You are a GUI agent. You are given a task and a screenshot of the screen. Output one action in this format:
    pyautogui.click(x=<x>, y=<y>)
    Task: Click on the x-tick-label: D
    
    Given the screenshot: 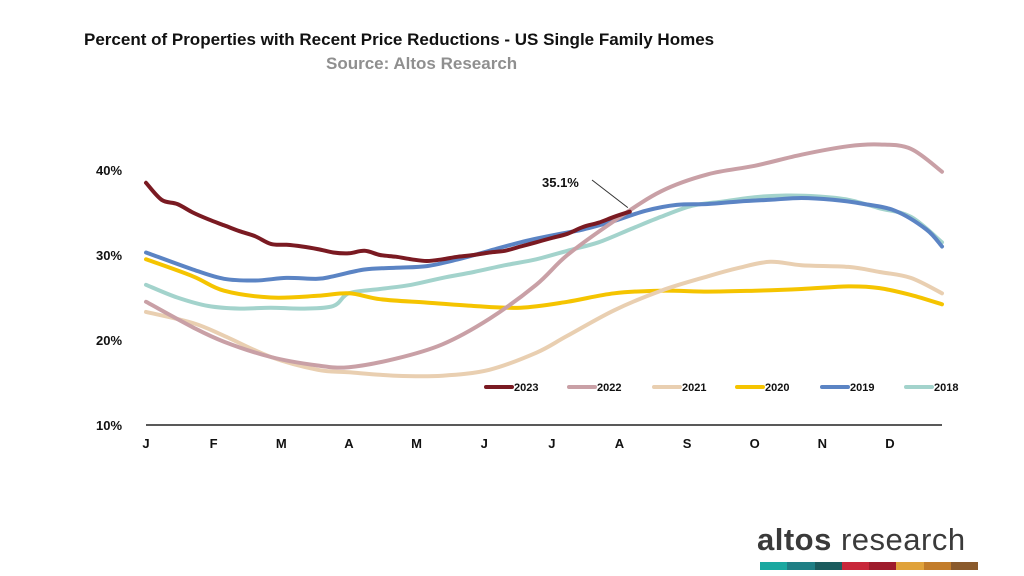 What is the action you would take?
    pyautogui.click(x=889, y=443)
    